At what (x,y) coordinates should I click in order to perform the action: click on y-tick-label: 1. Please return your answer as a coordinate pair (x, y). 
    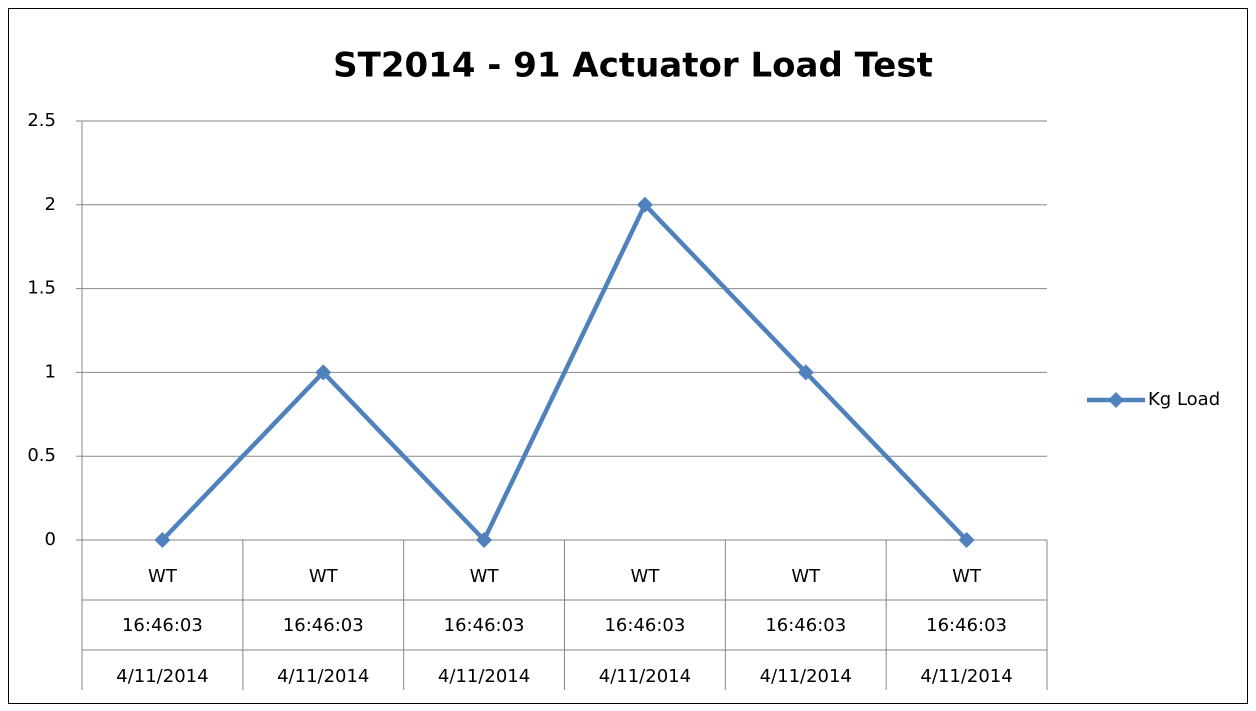
    Looking at the image, I should click on (50, 371).